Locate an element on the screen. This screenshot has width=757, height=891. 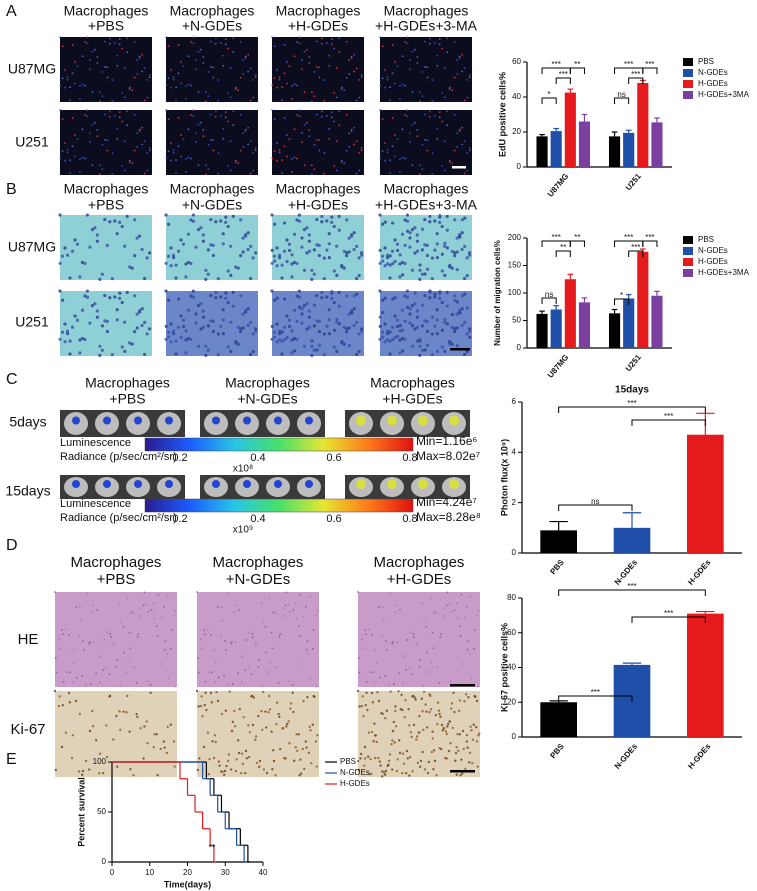
row-label: U87MG is located at coordinates (32, 69).